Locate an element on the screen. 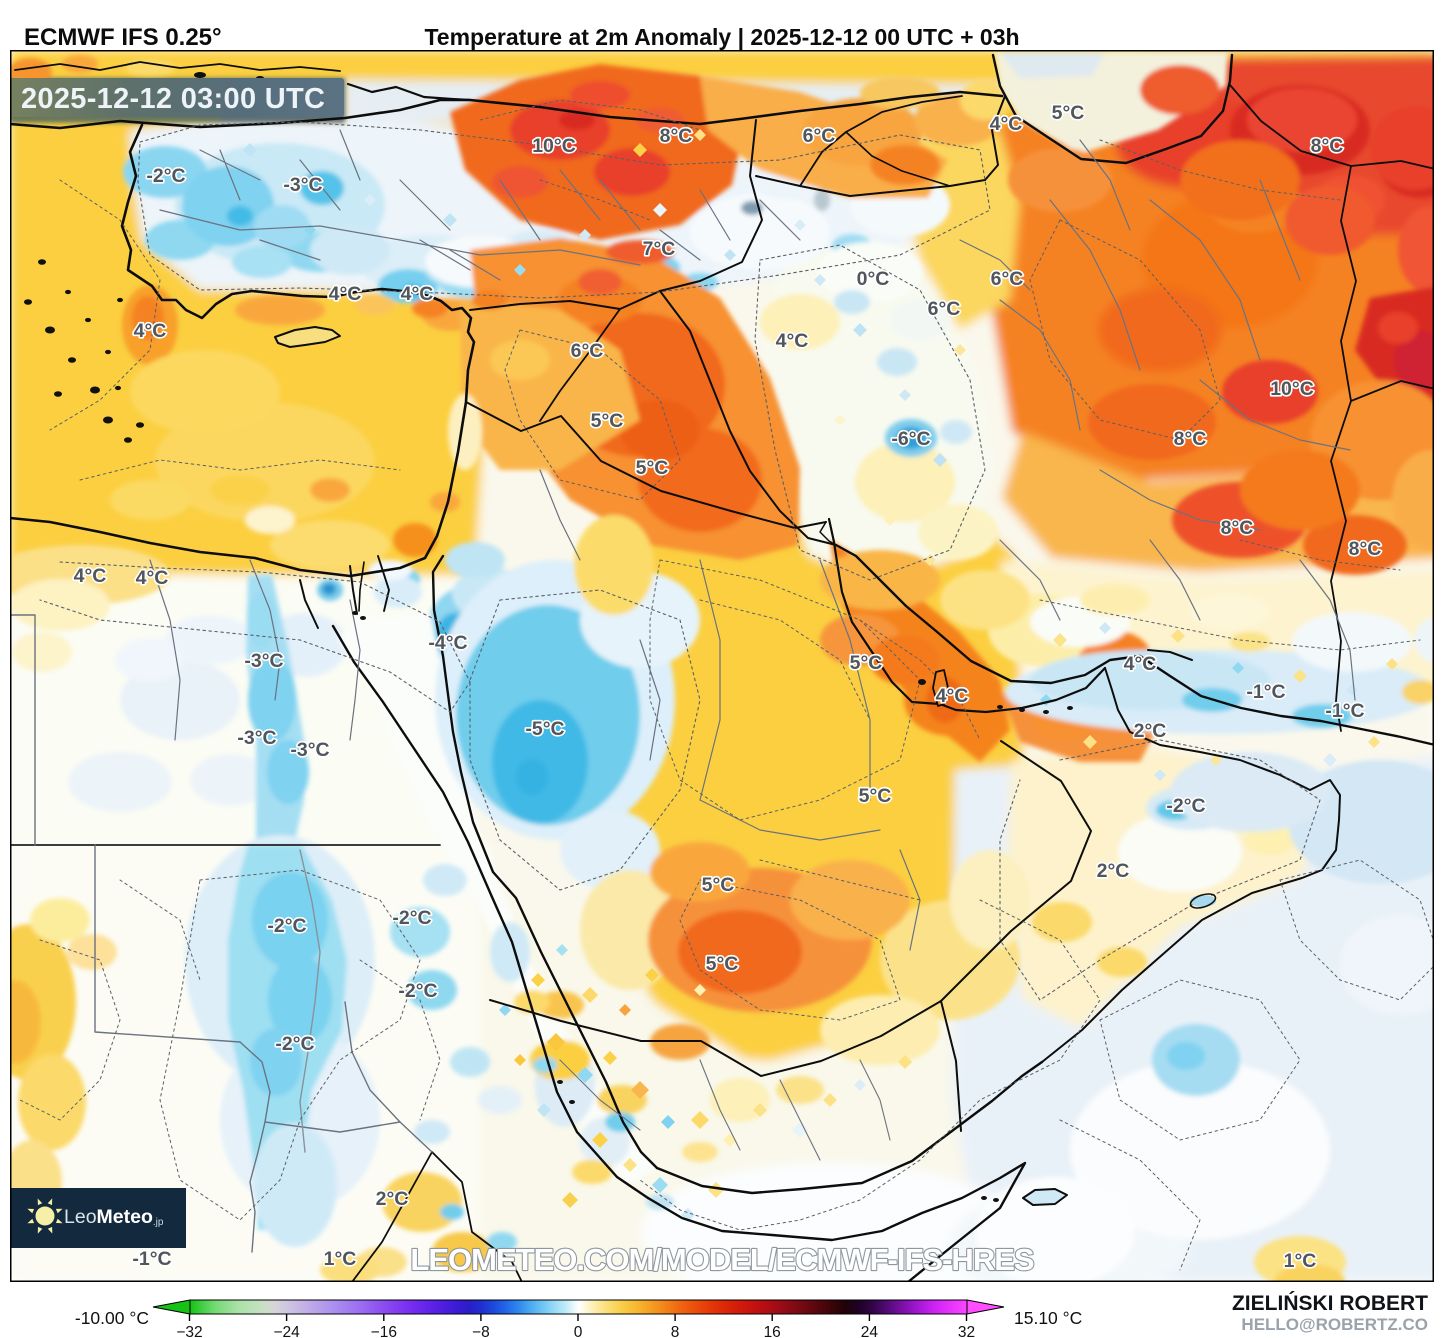  svg-text: 32 is located at coordinates (966, 1331).